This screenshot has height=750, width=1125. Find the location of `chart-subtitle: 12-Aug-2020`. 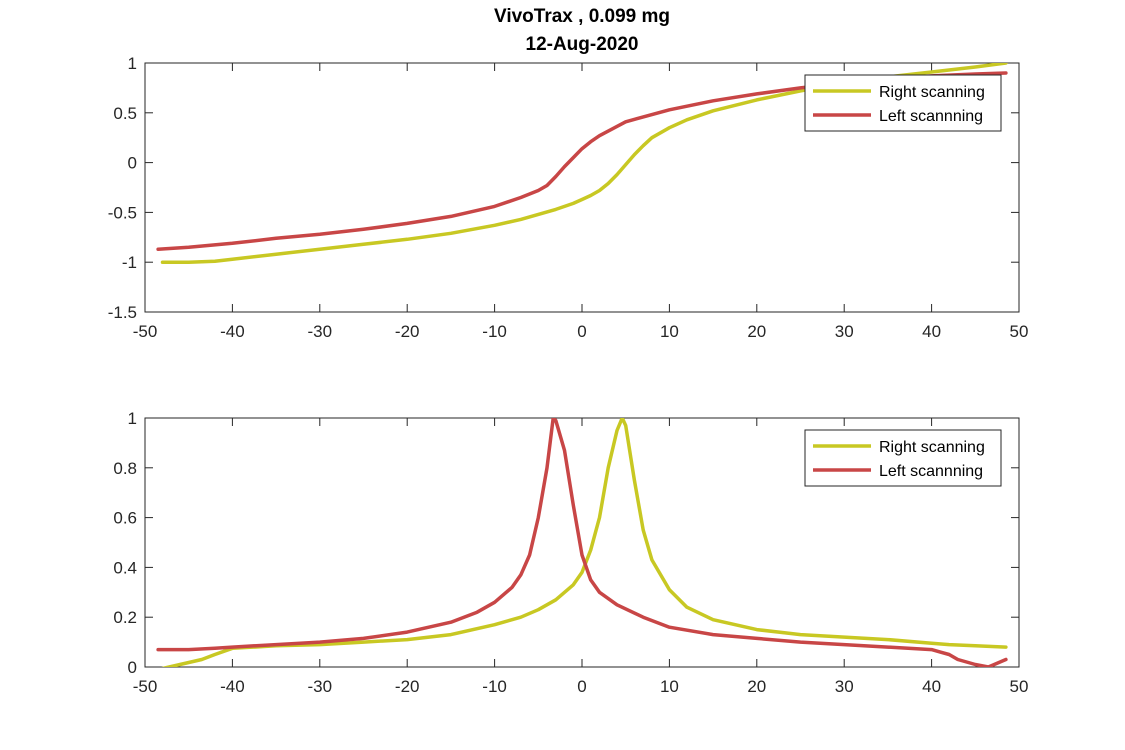

chart-subtitle: 12-Aug-2020 is located at coordinates (582, 44).